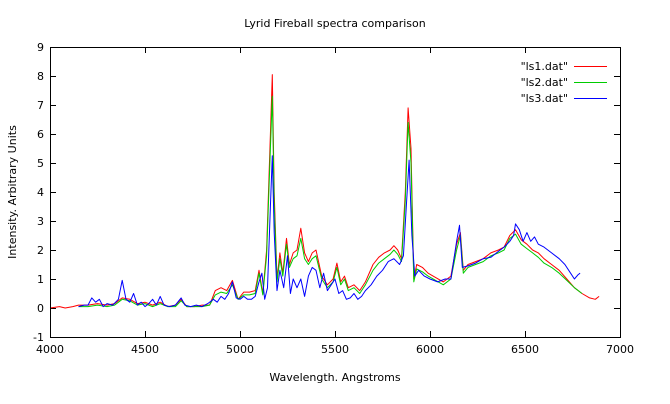 The width and height of the screenshot is (670, 404). I want to click on x-tick-label: 7000, so click(620, 349).